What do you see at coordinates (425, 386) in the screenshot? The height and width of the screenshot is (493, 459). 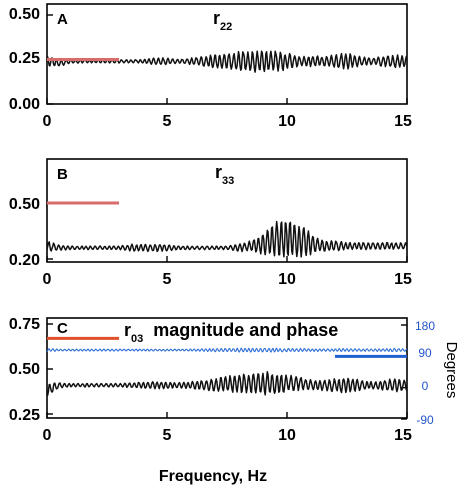 I see `panel-c-right-ytick-label: 0` at bounding box center [425, 386].